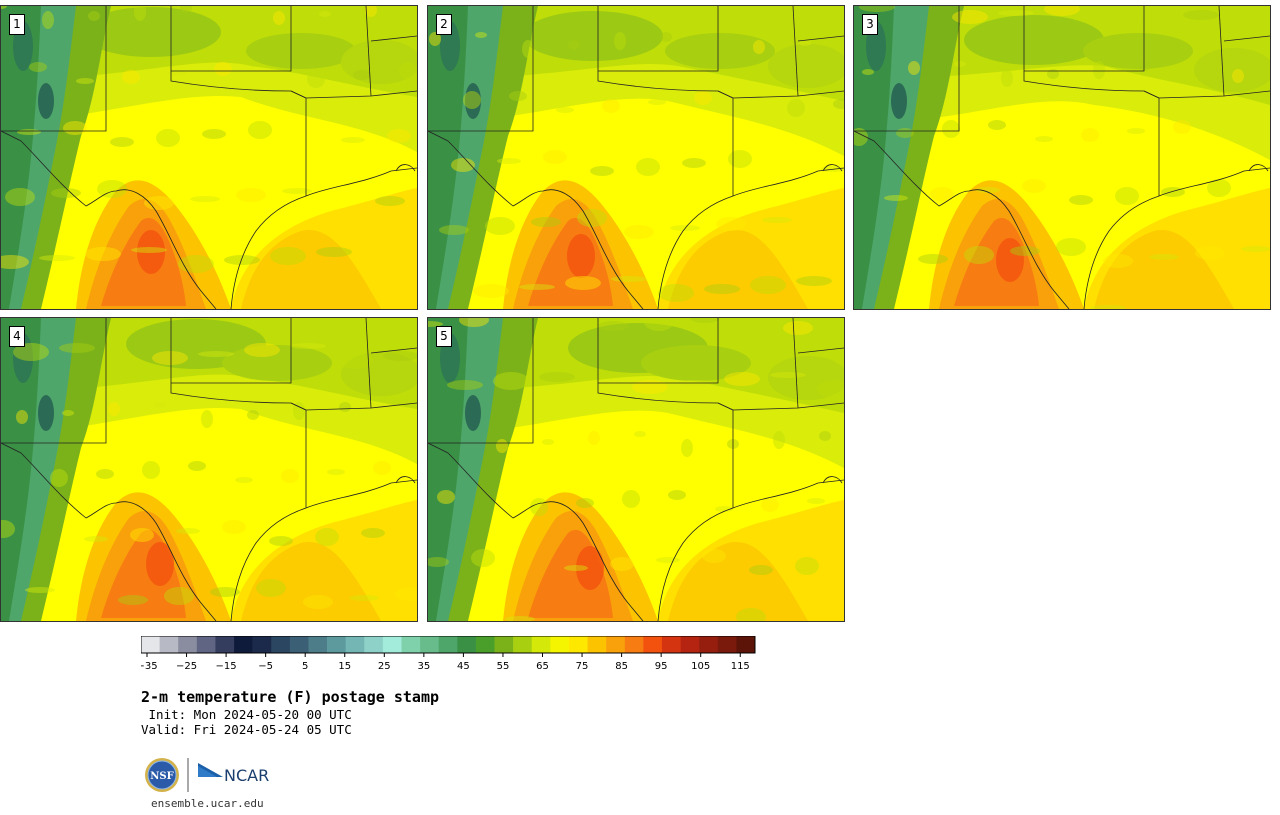 This screenshot has height=815, width=1280. Describe the element at coordinates (542, 666) in the screenshot. I see `colorbar-tick-label: 65` at that location.